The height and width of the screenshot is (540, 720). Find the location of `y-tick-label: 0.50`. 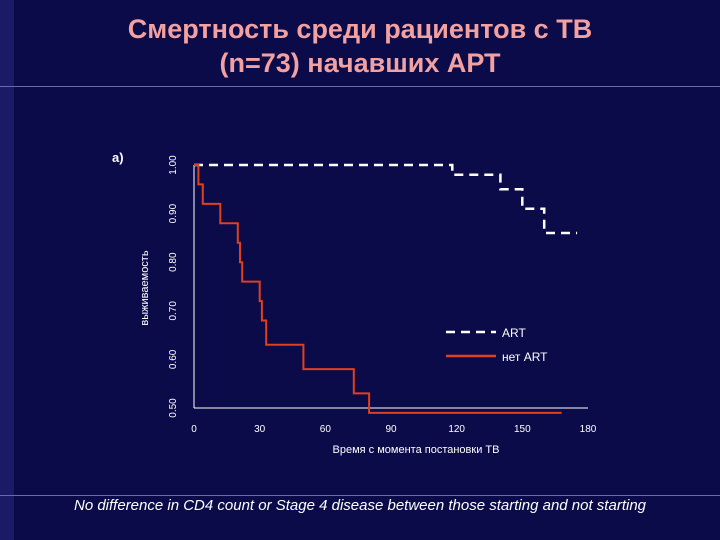

y-tick-label: 0.50 is located at coordinates (173, 408).